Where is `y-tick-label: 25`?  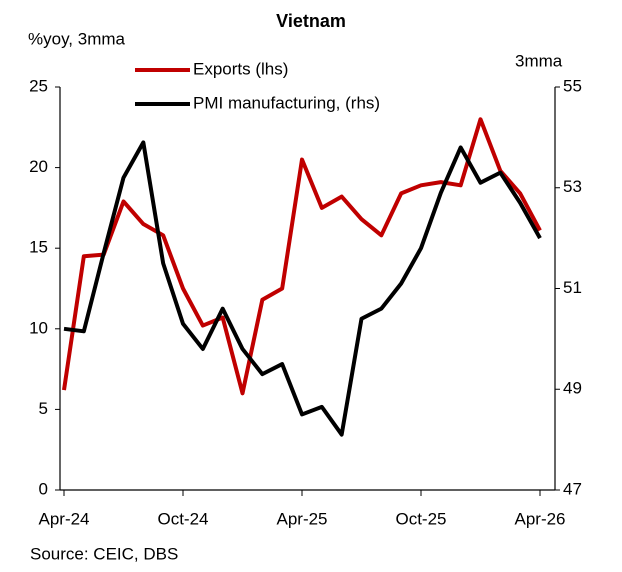
y-tick-label: 25 is located at coordinates (38, 85).